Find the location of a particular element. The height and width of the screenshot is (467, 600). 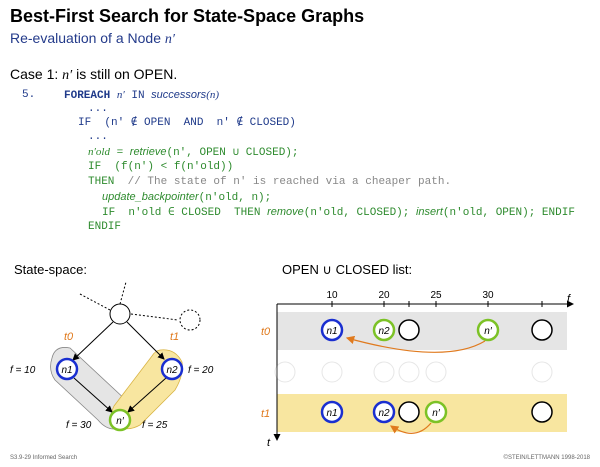

case-var: n′ is located at coordinates (67, 75).